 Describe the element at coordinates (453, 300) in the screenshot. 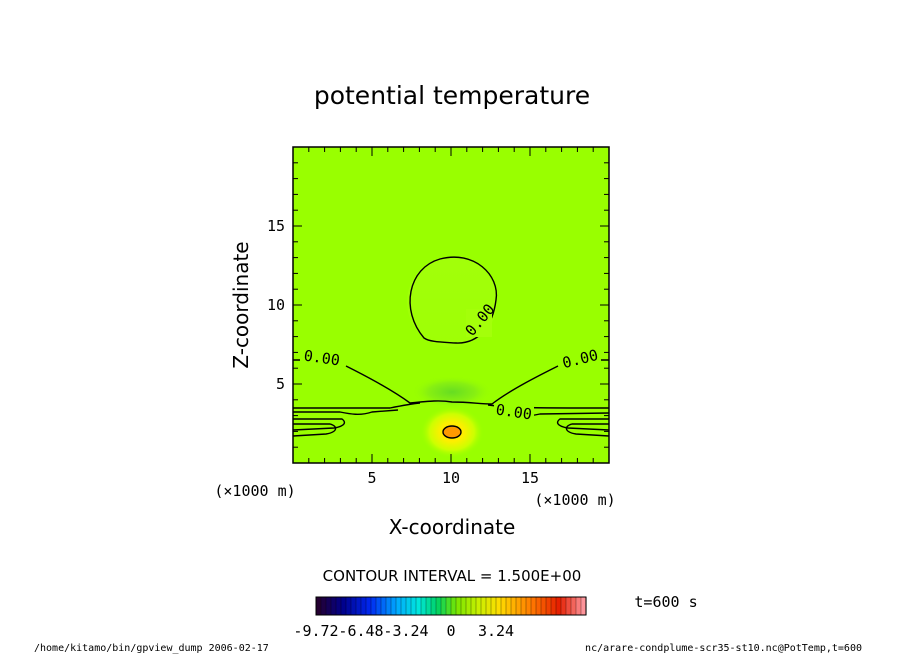

I see `contour-upper-loop` at that location.